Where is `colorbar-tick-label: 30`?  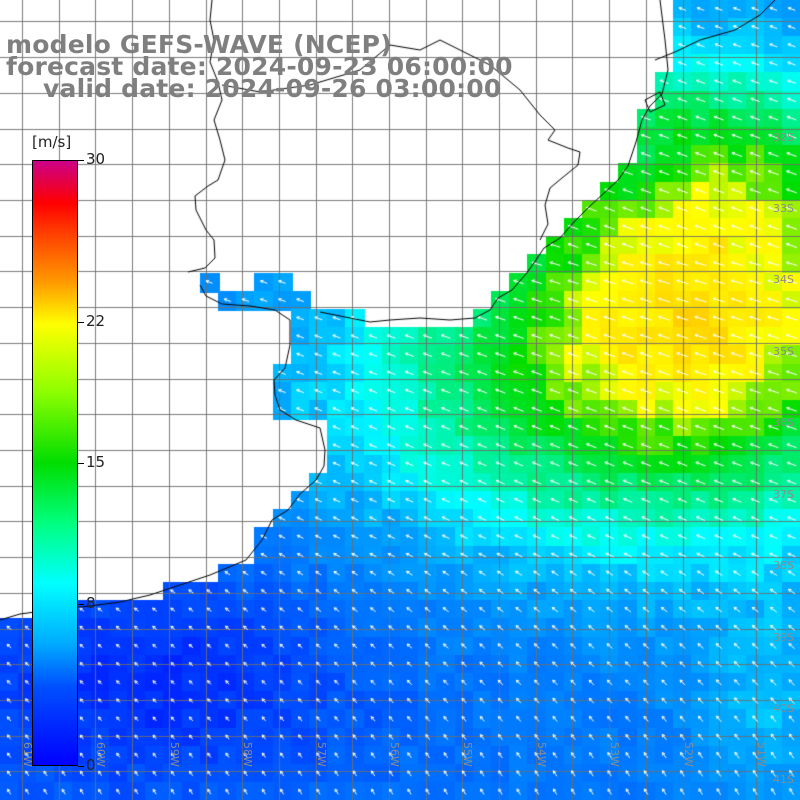
colorbar-tick-label: 30 is located at coordinates (96, 159).